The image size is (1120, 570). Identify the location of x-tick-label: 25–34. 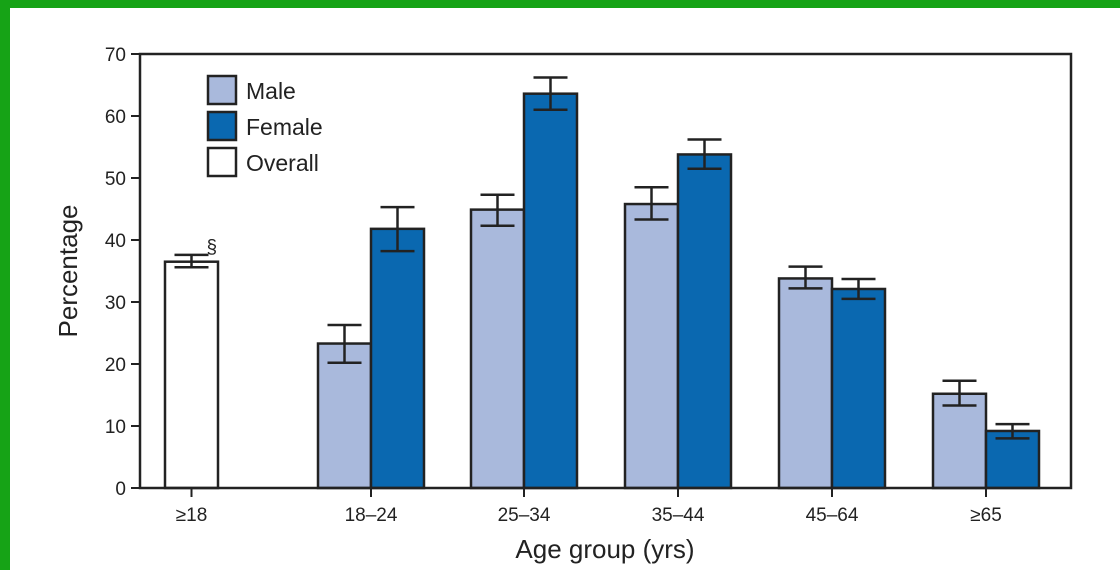
(524, 515).